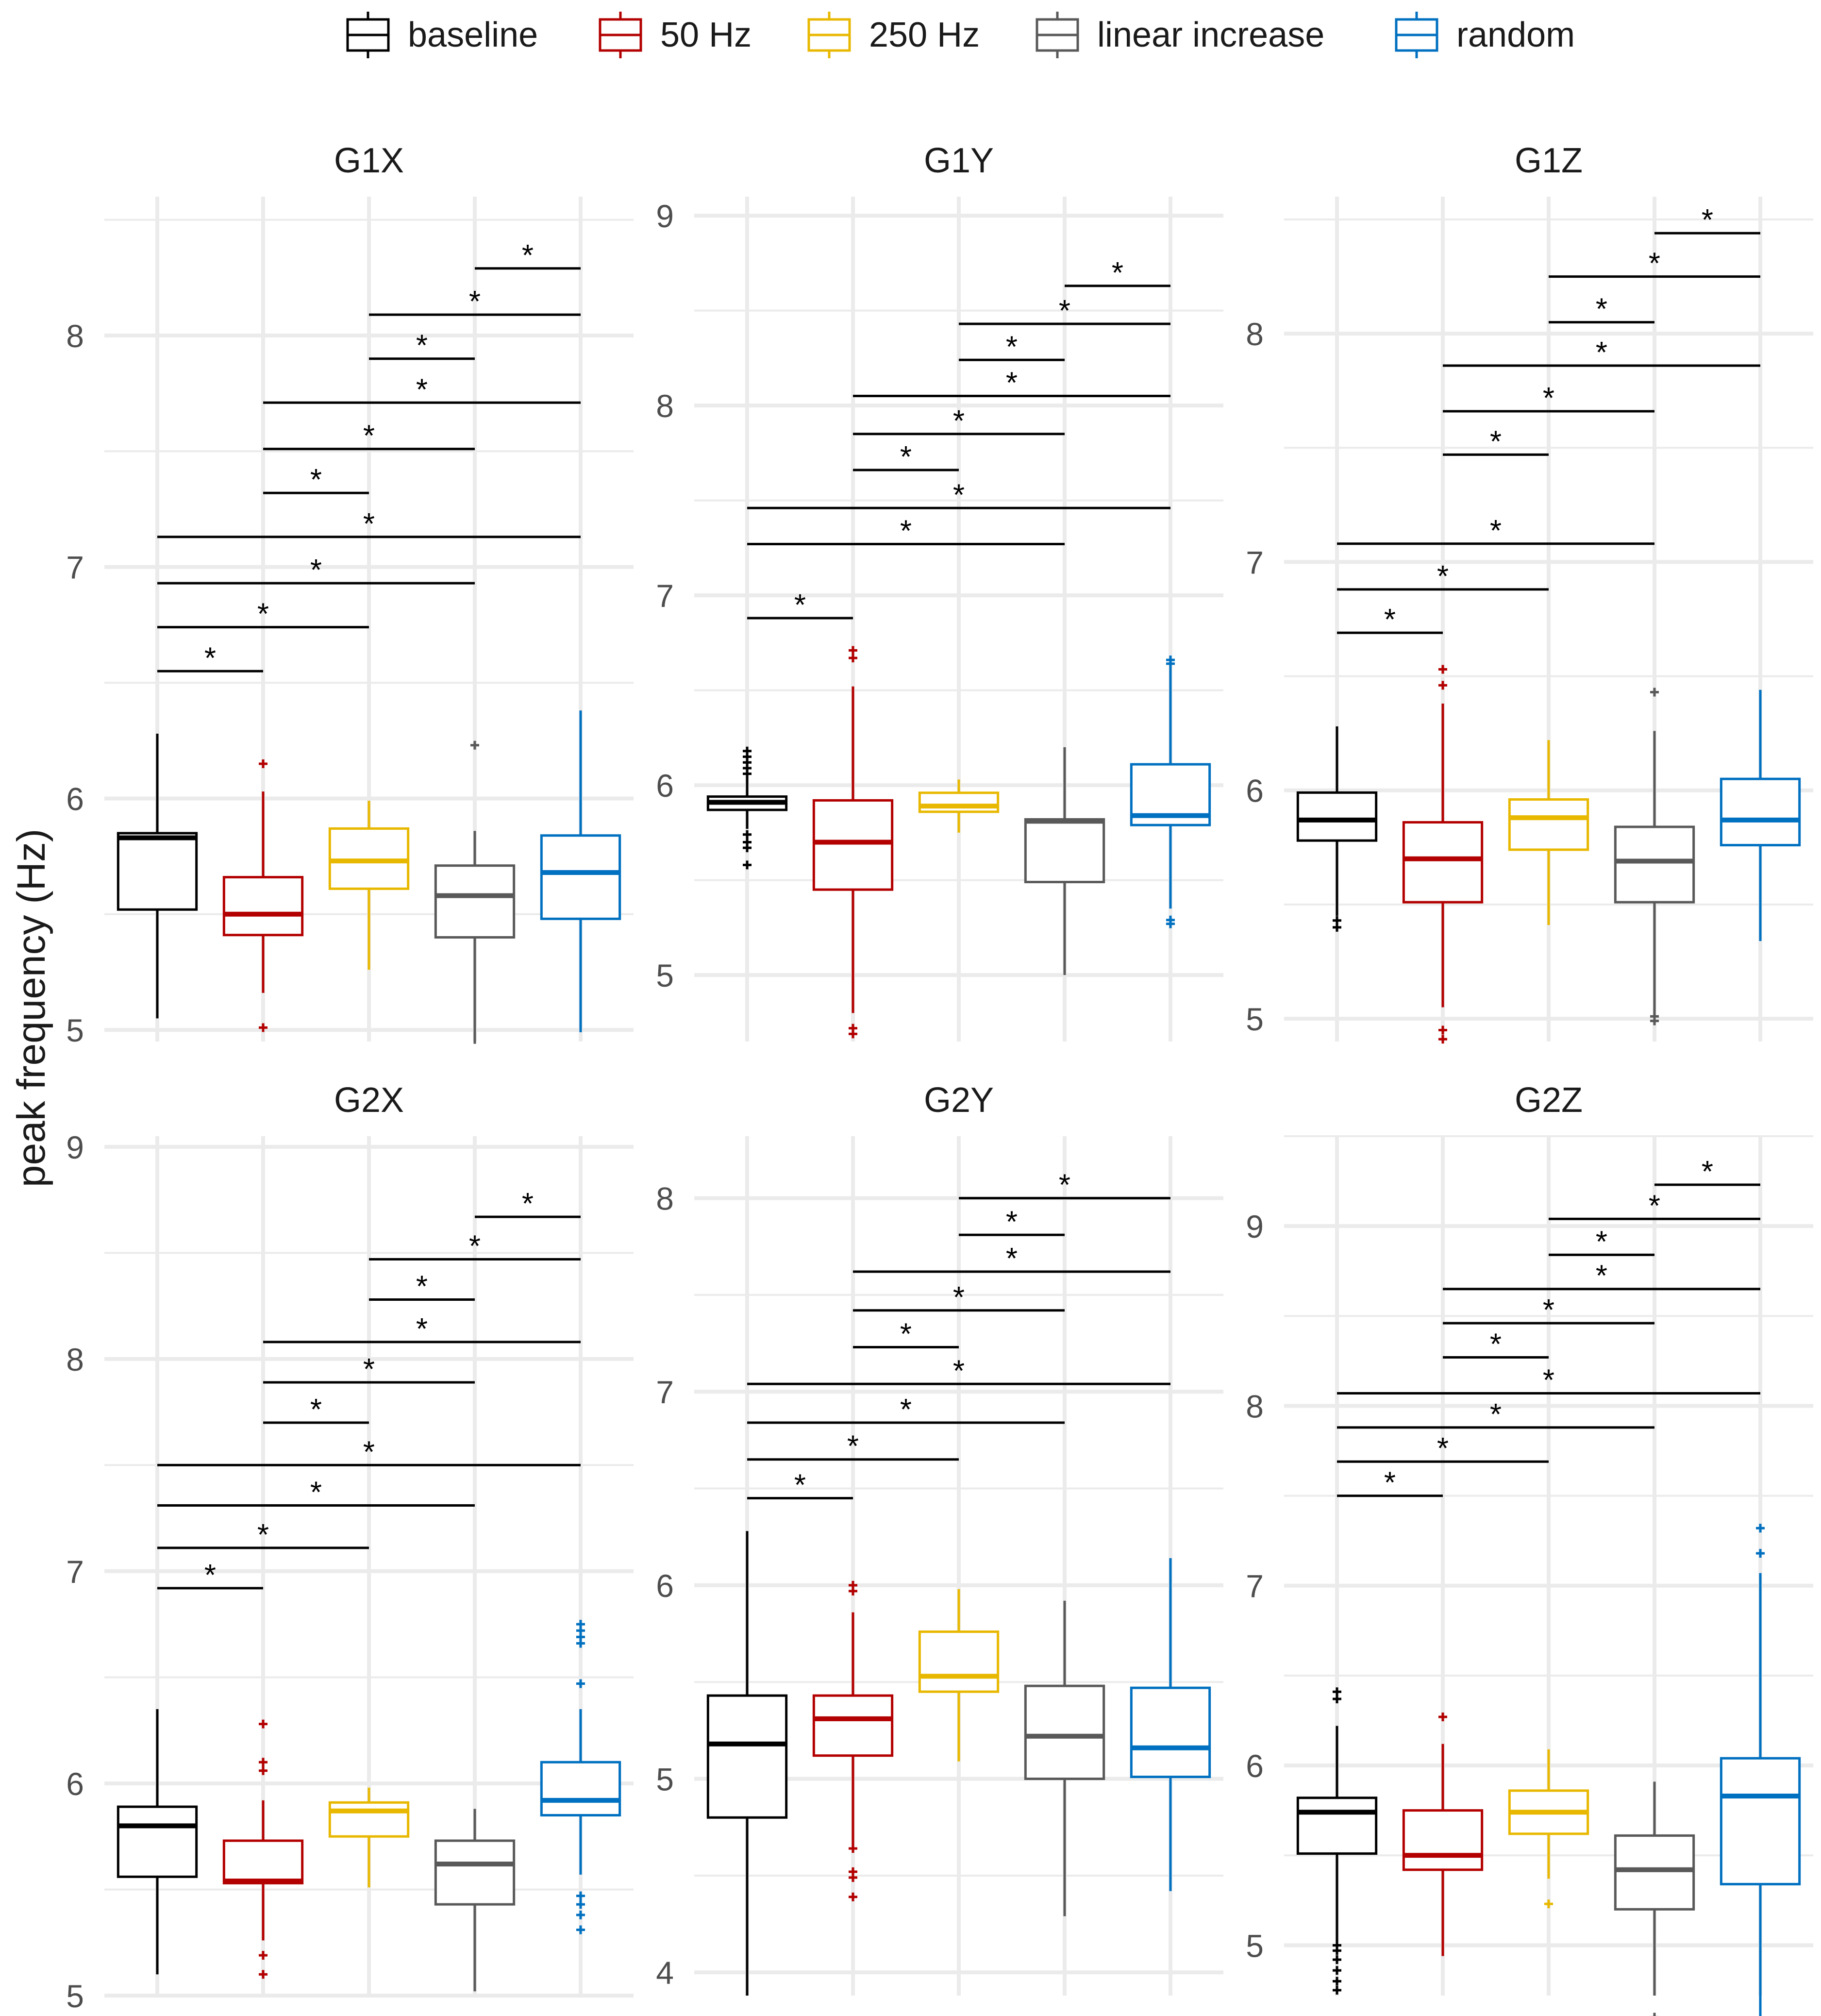 This screenshot has height=2016, width=1821. Describe the element at coordinates (1179, 35) in the screenshot. I see `legend-item: linear increase` at that location.